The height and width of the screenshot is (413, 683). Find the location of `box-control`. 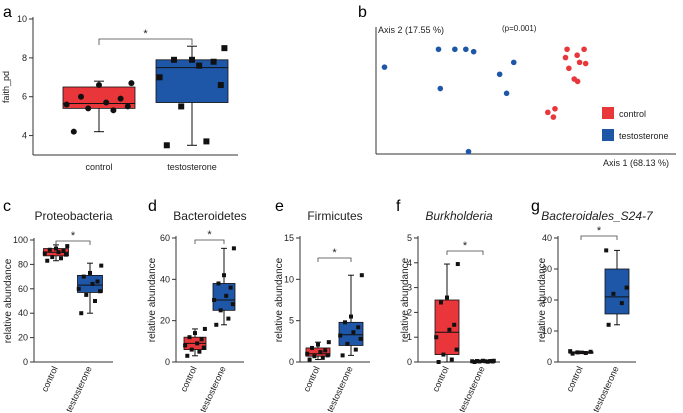

box-control is located at coordinates (447, 327).